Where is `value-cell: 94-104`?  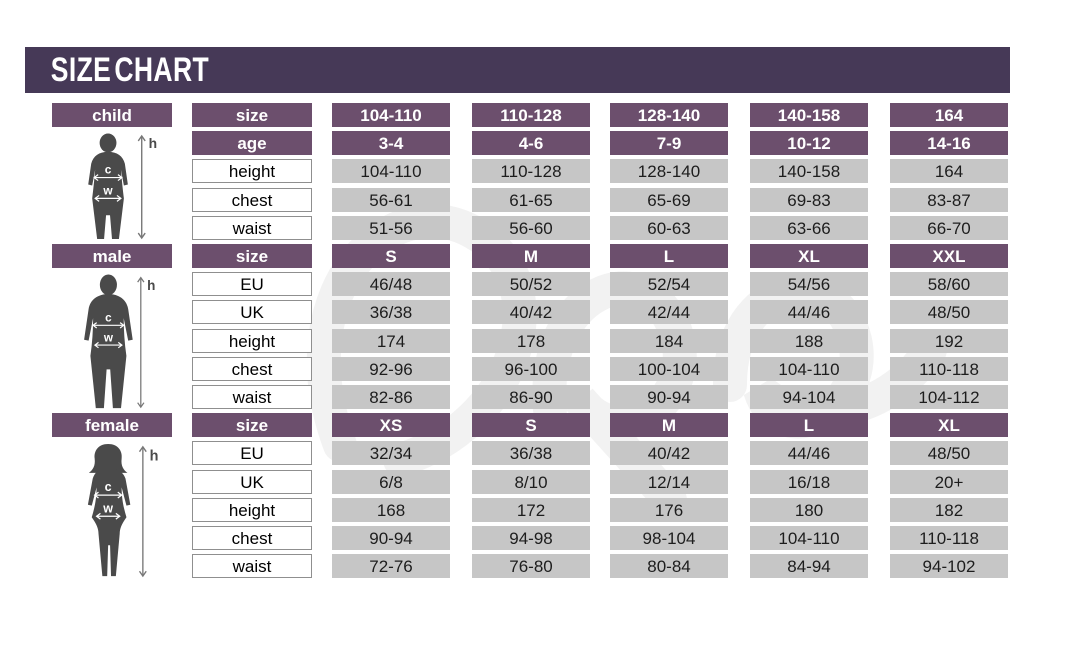 value-cell: 94-104 is located at coordinates (809, 397).